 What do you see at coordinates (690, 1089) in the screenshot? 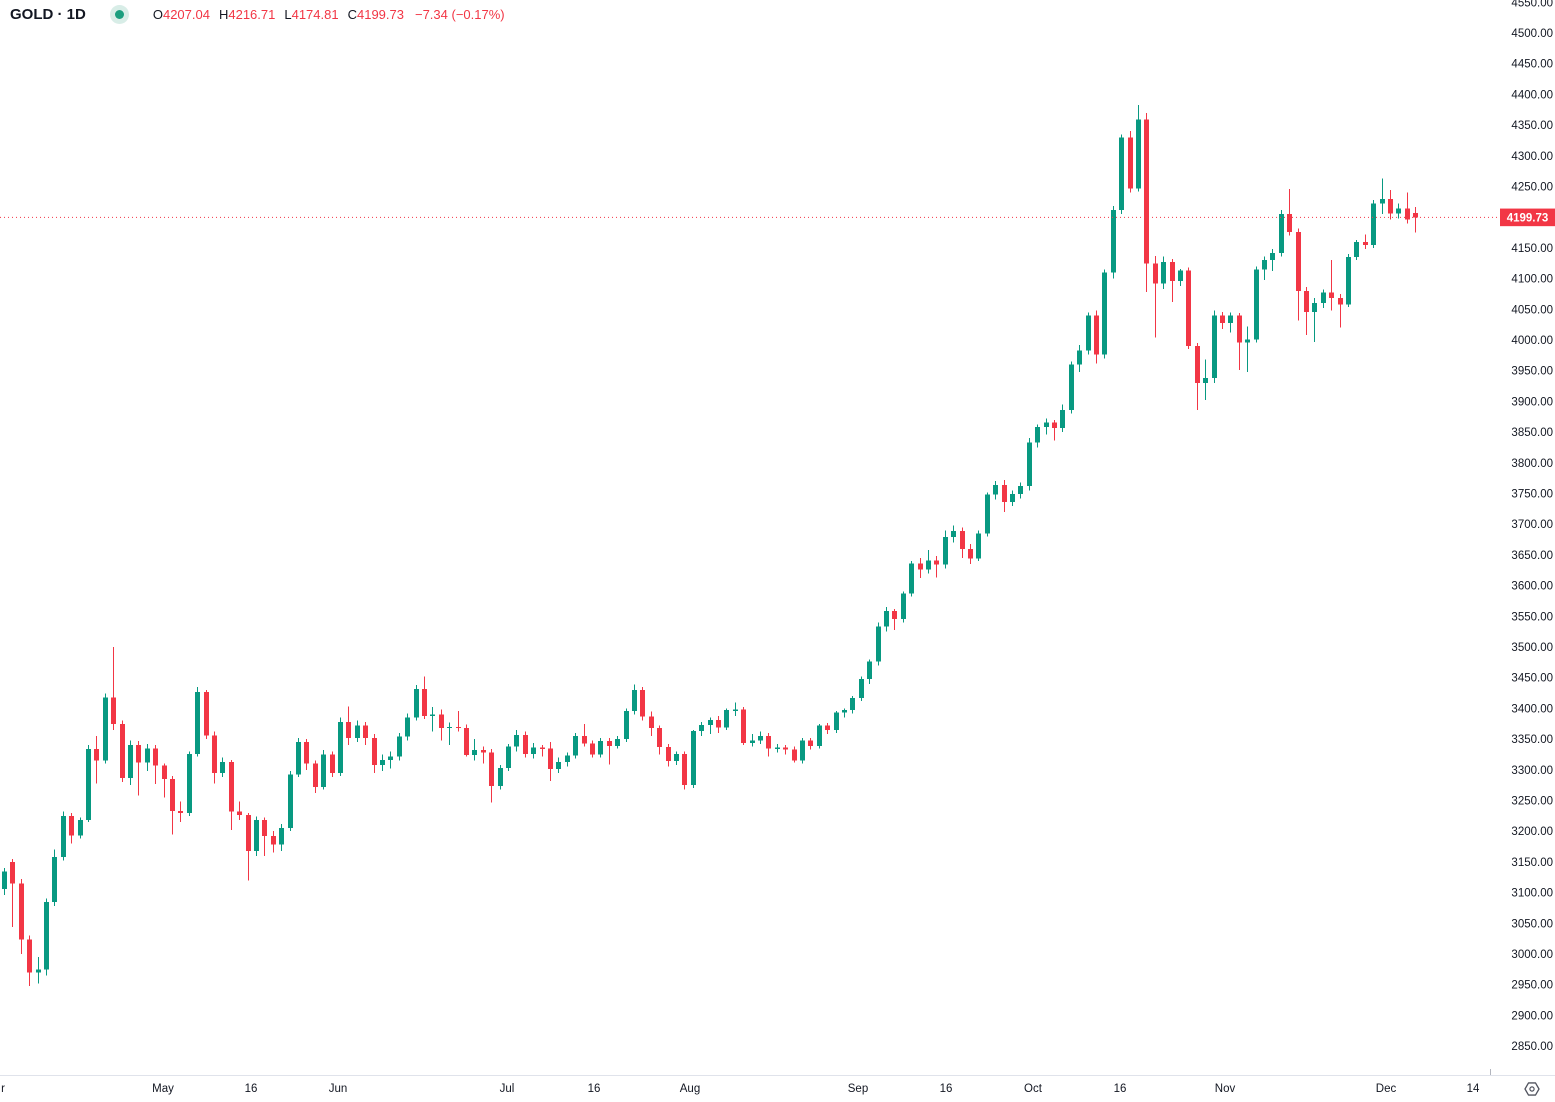
I see `time-axis-label: Aug` at bounding box center [690, 1089].